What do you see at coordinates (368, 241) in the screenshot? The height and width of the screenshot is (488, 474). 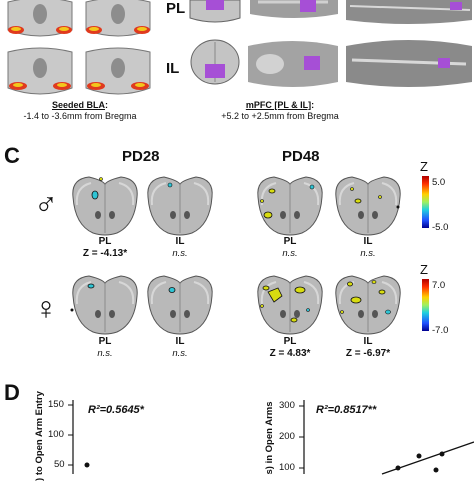 I see `male-pd48-il-label: IL` at bounding box center [368, 241].